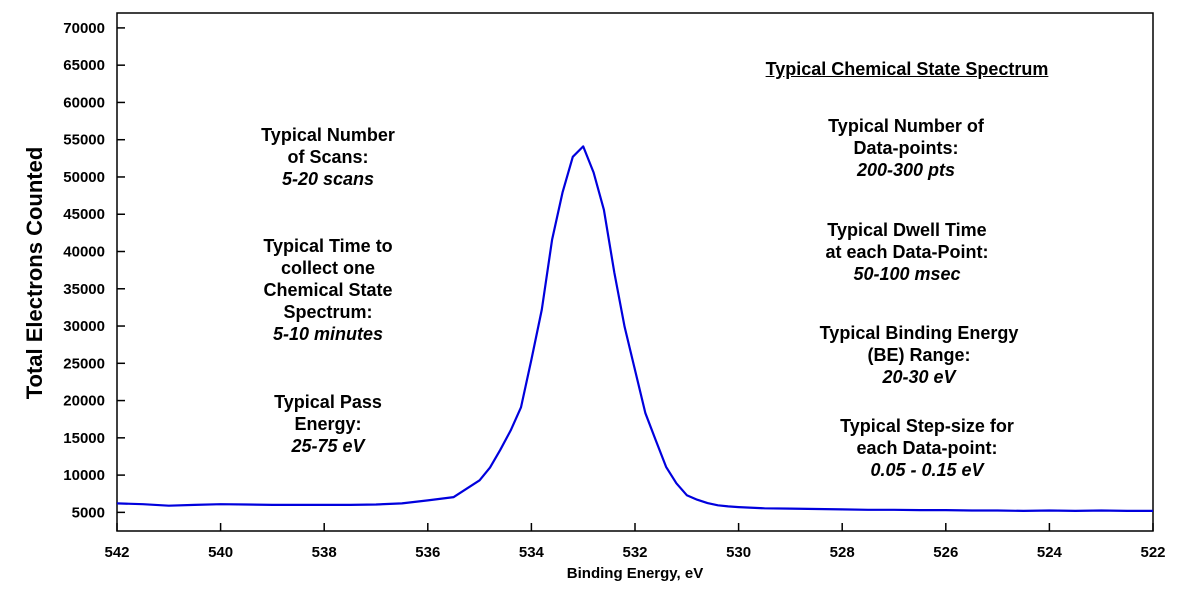 The height and width of the screenshot is (591, 1187). I want to click on annotation-line: Data-points:, so click(906, 148).